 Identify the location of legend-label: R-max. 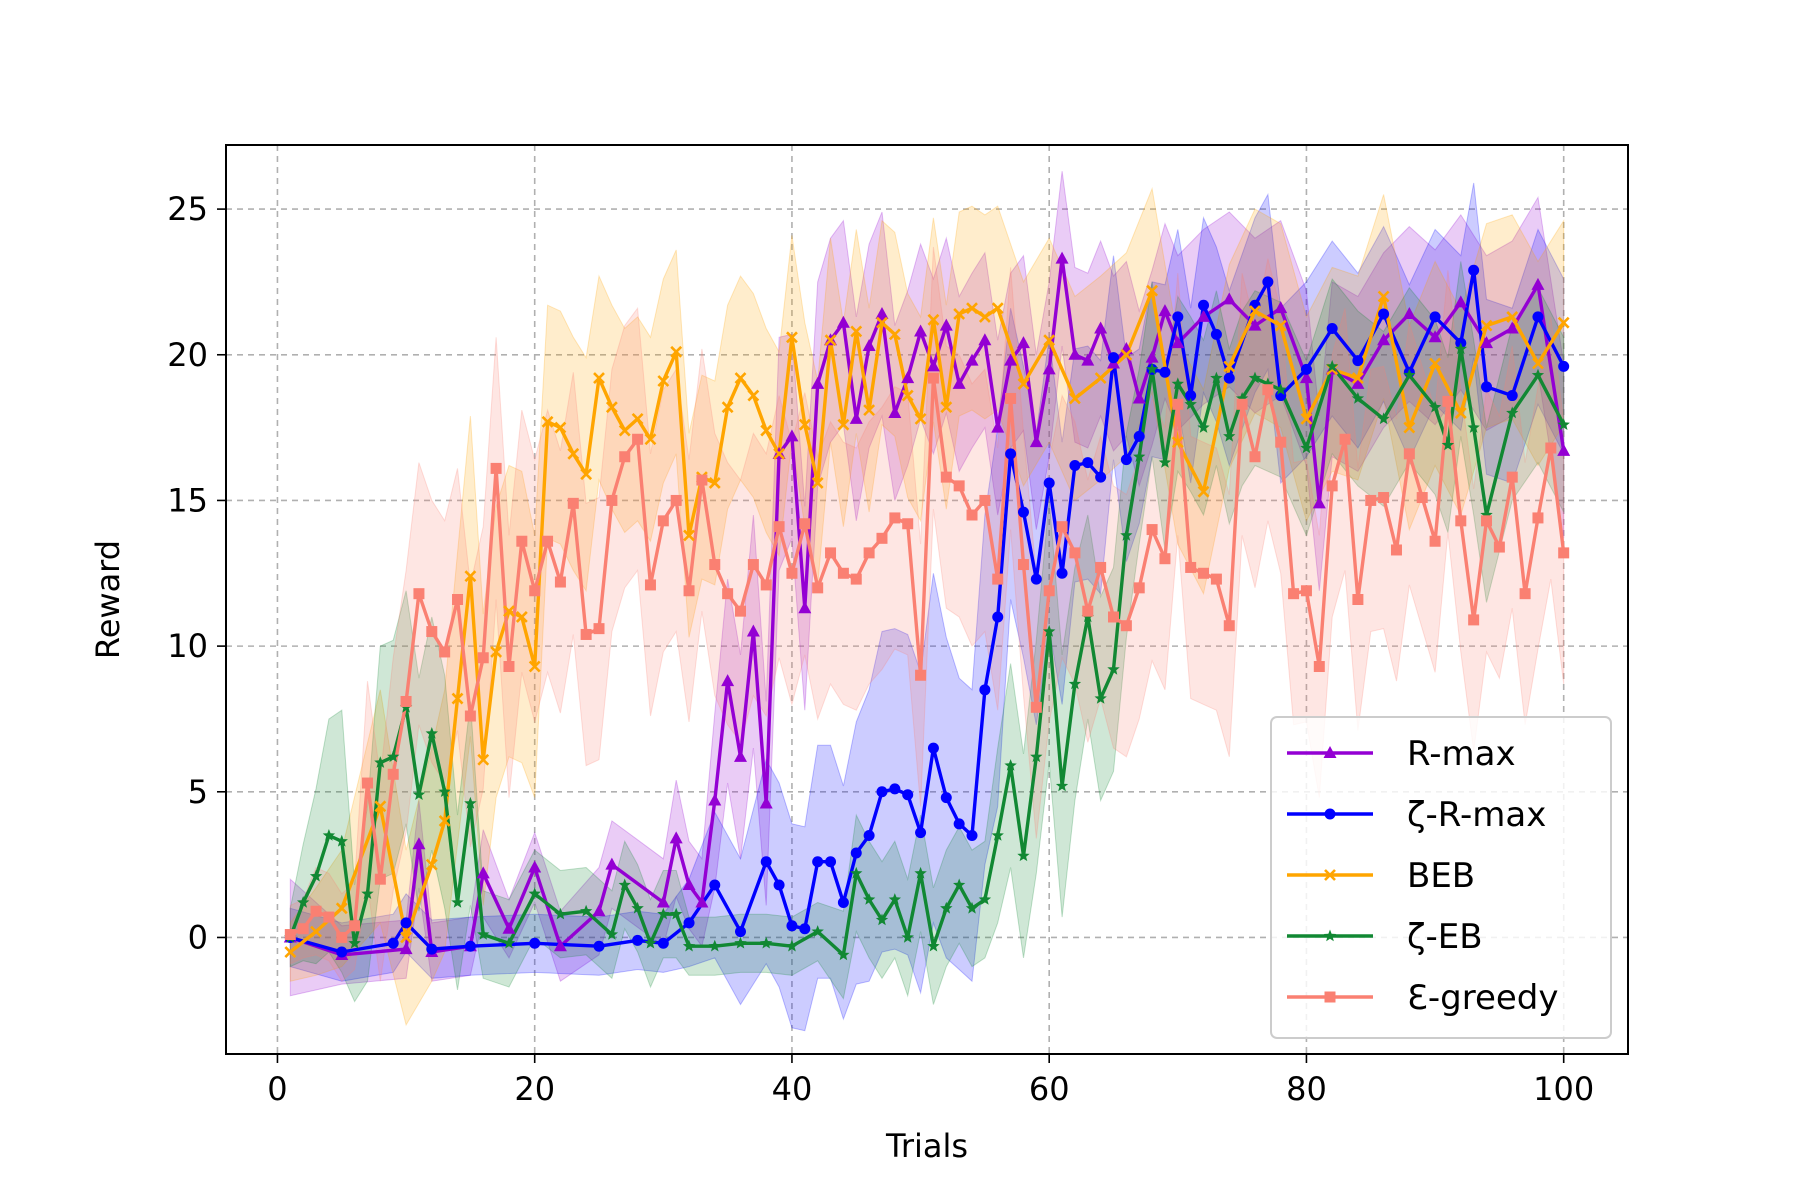
(1461, 754).